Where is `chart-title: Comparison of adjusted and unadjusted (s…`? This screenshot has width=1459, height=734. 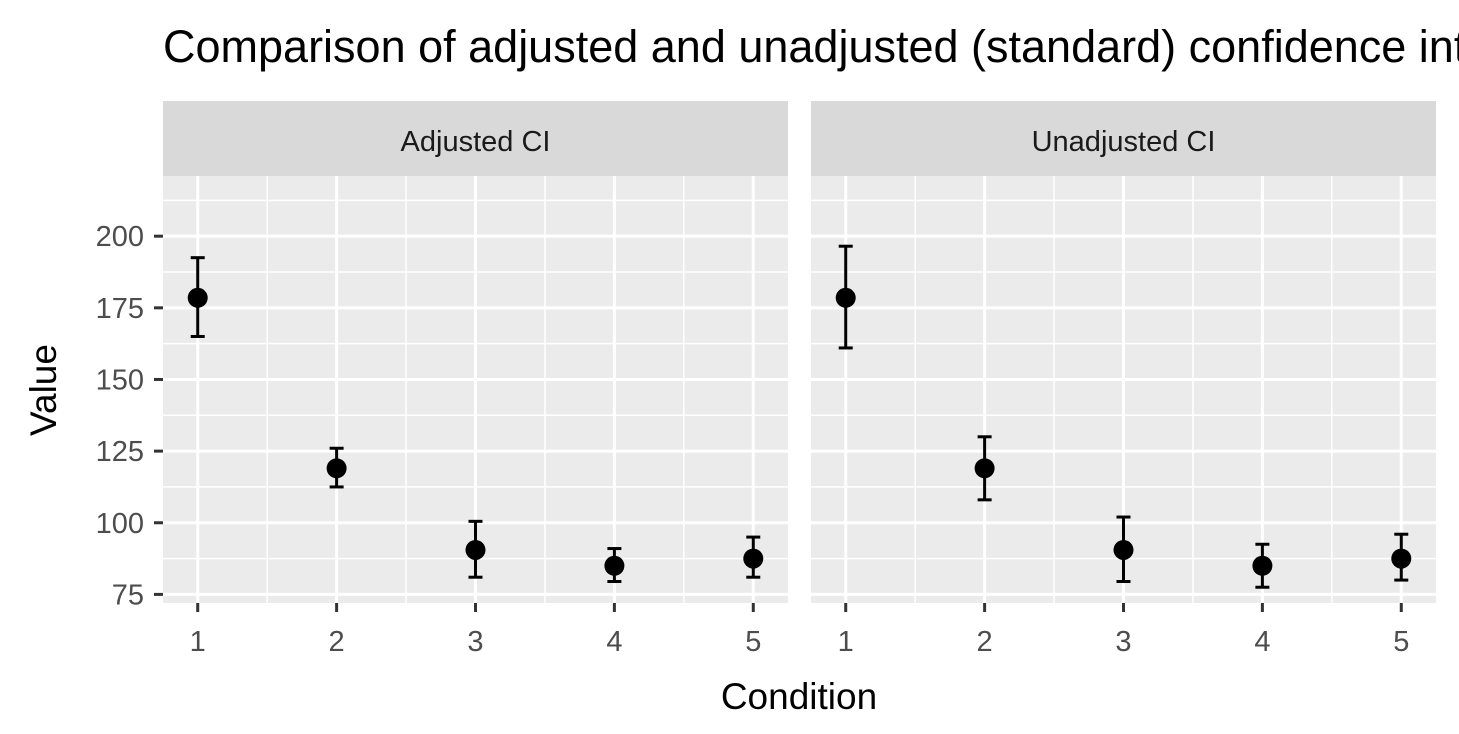 chart-title: Comparison of adjusted and unadjusted (s… is located at coordinates (811, 46).